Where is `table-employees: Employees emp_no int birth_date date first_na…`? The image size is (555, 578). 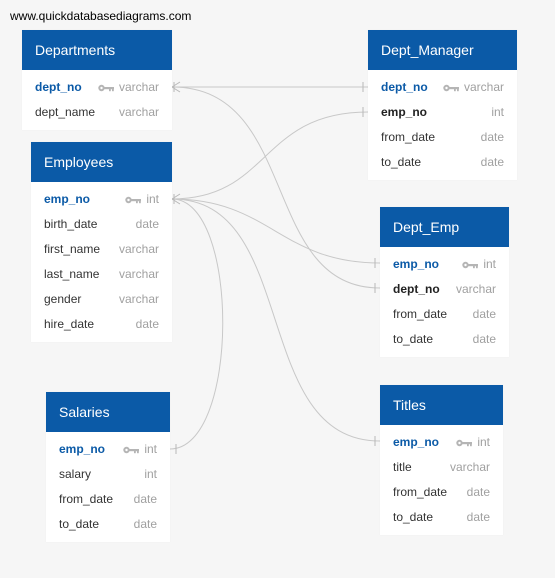
table-employees: Employees emp_no int birth_date date first_na… is located at coordinates (101, 242).